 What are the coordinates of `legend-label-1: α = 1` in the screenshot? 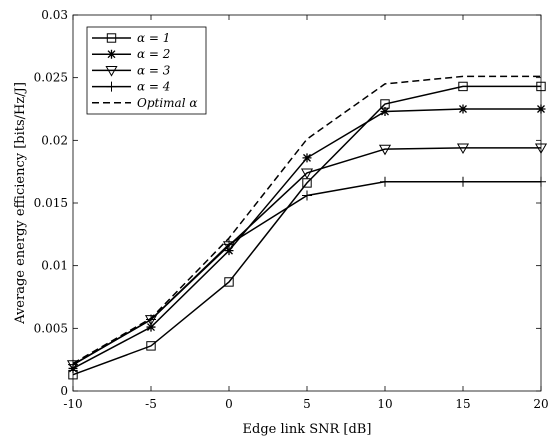 It's located at (153, 38).